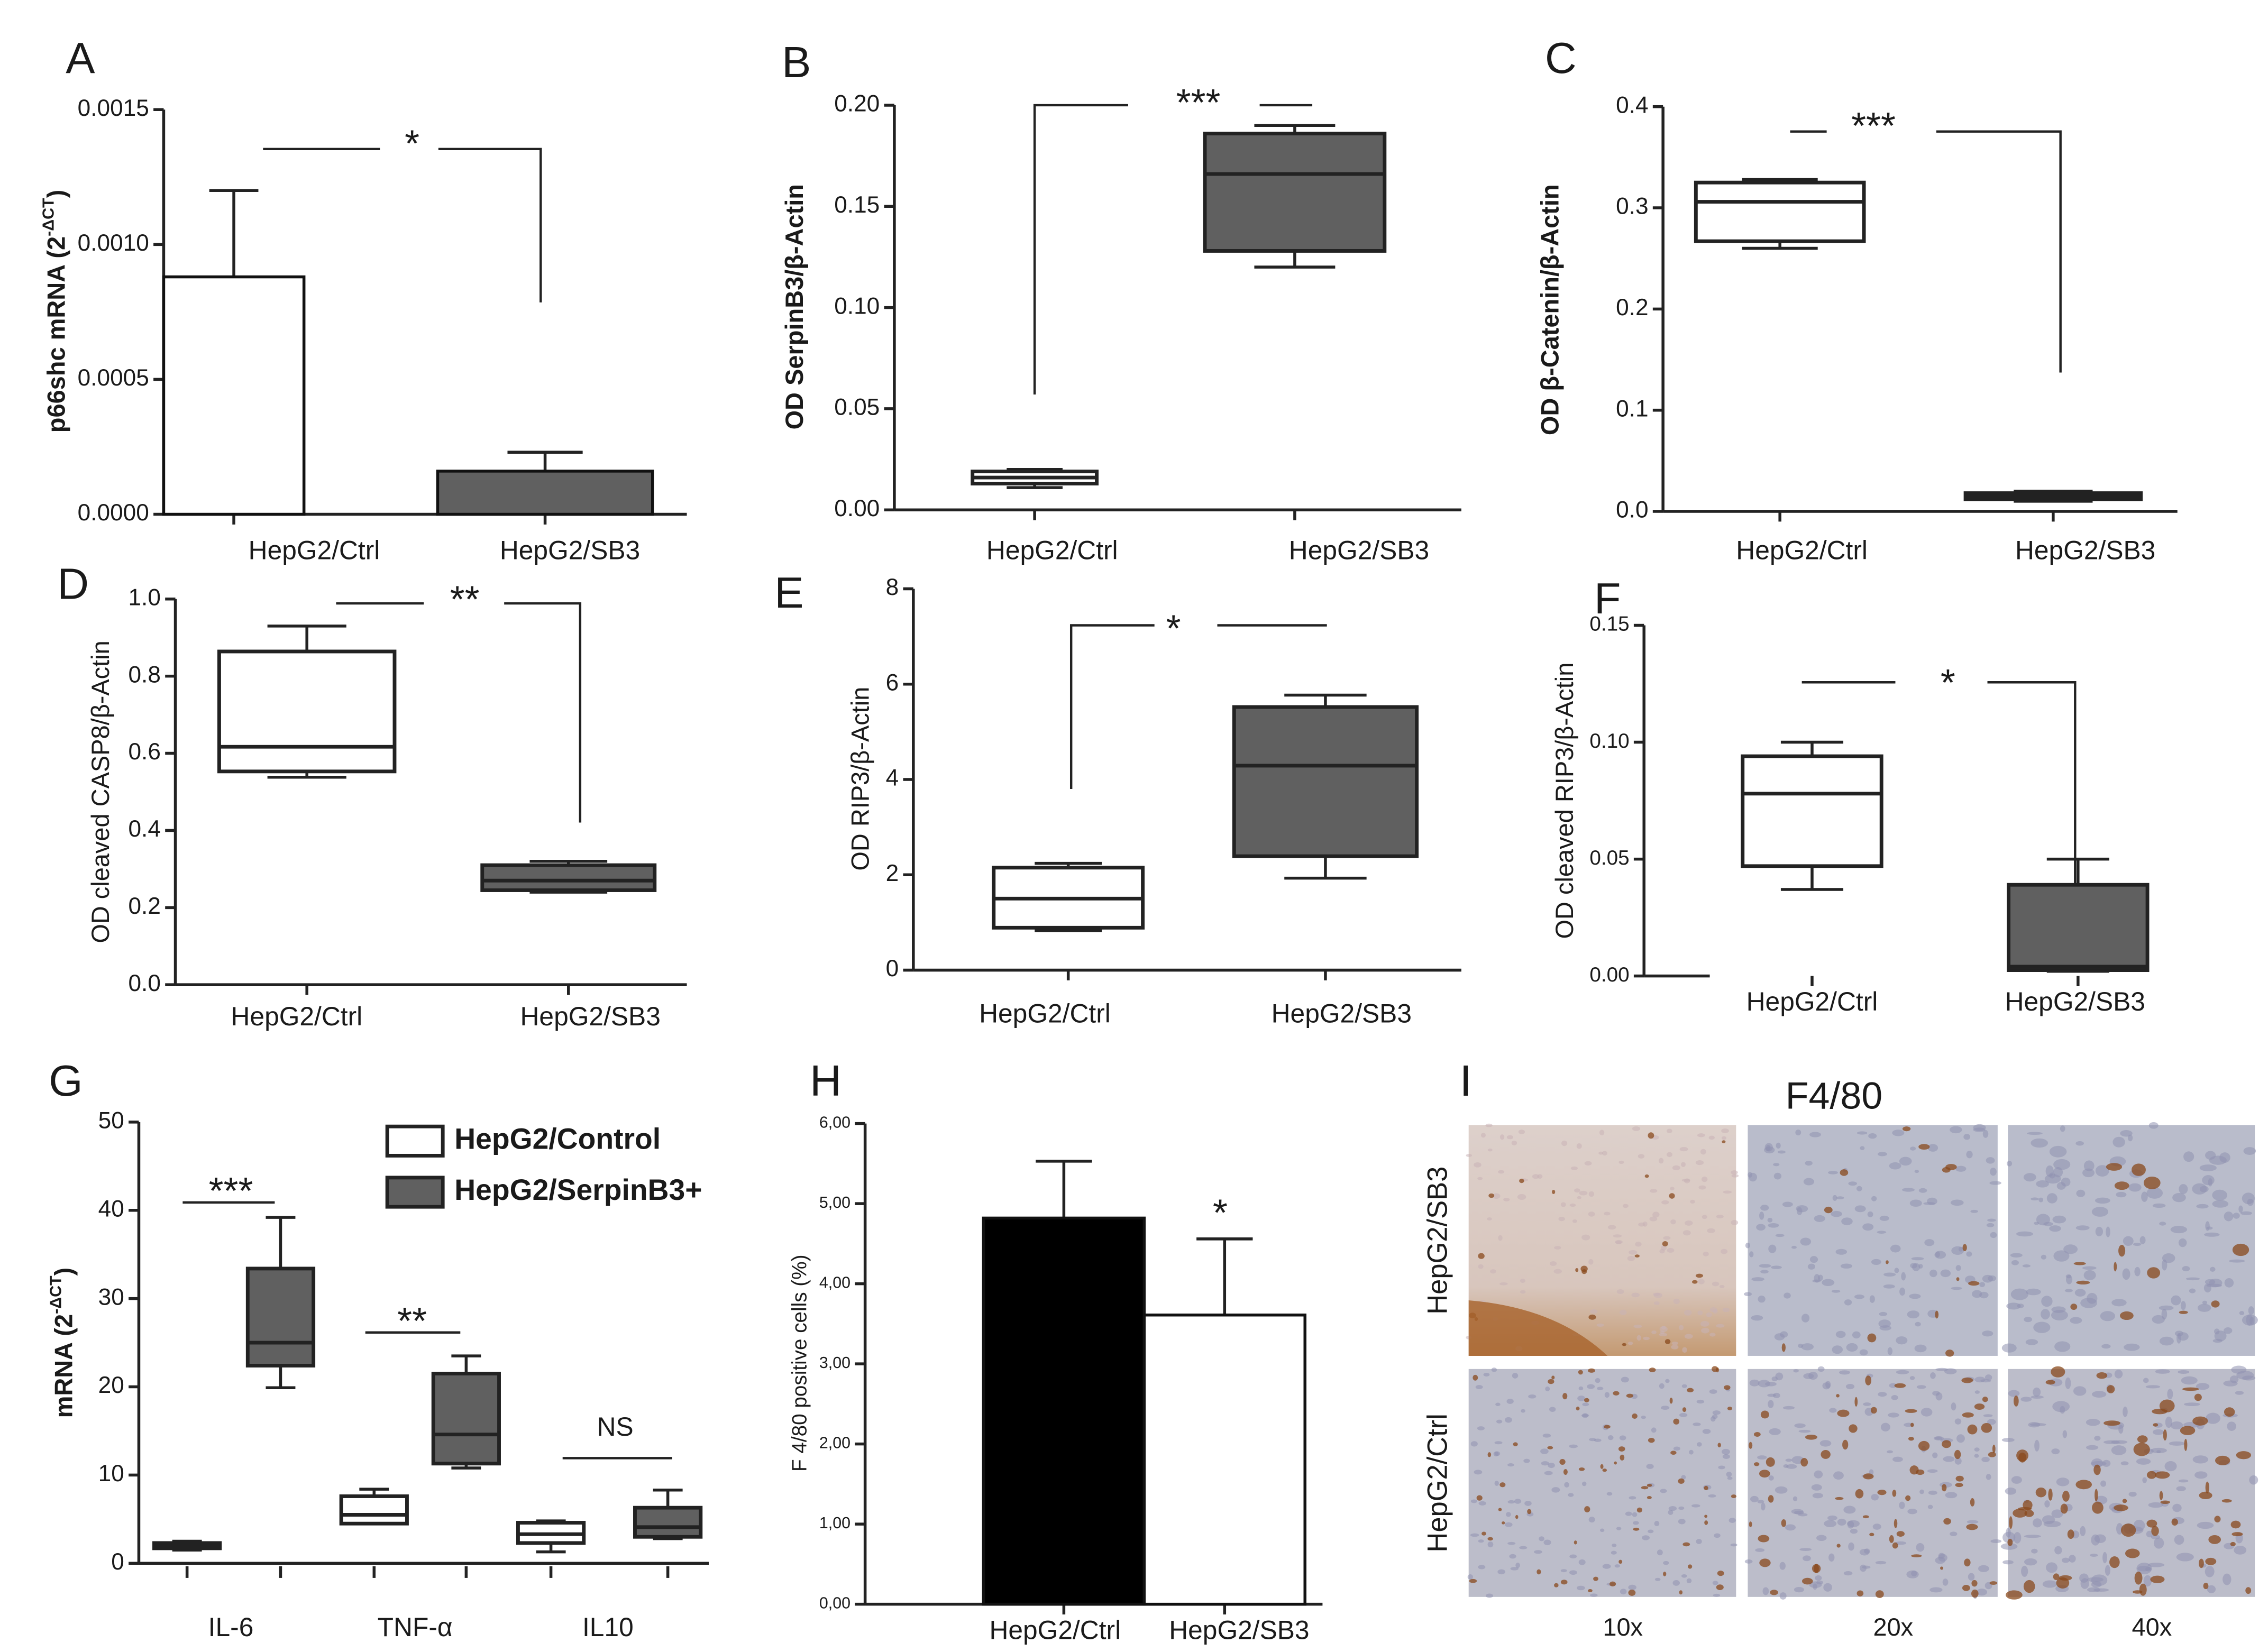 This screenshot has height=1652, width=2268. What do you see at coordinates (1812, 1002) in the screenshot?
I see `x-tick-label: HepG2/Ctrl` at bounding box center [1812, 1002].